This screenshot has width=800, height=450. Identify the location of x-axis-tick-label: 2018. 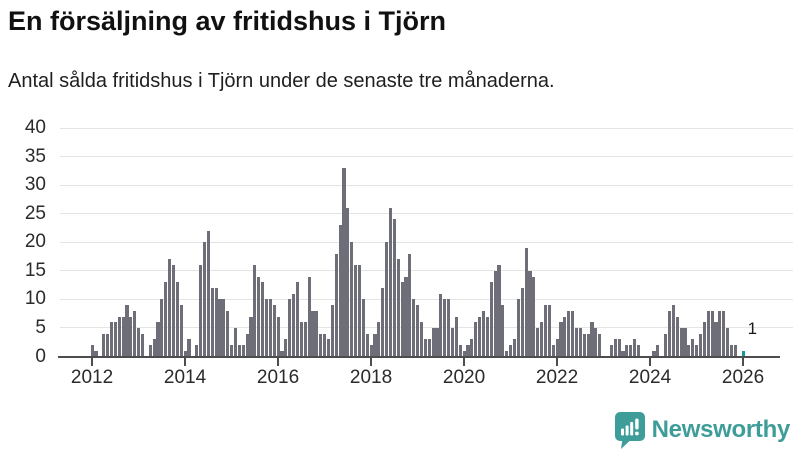
(371, 377).